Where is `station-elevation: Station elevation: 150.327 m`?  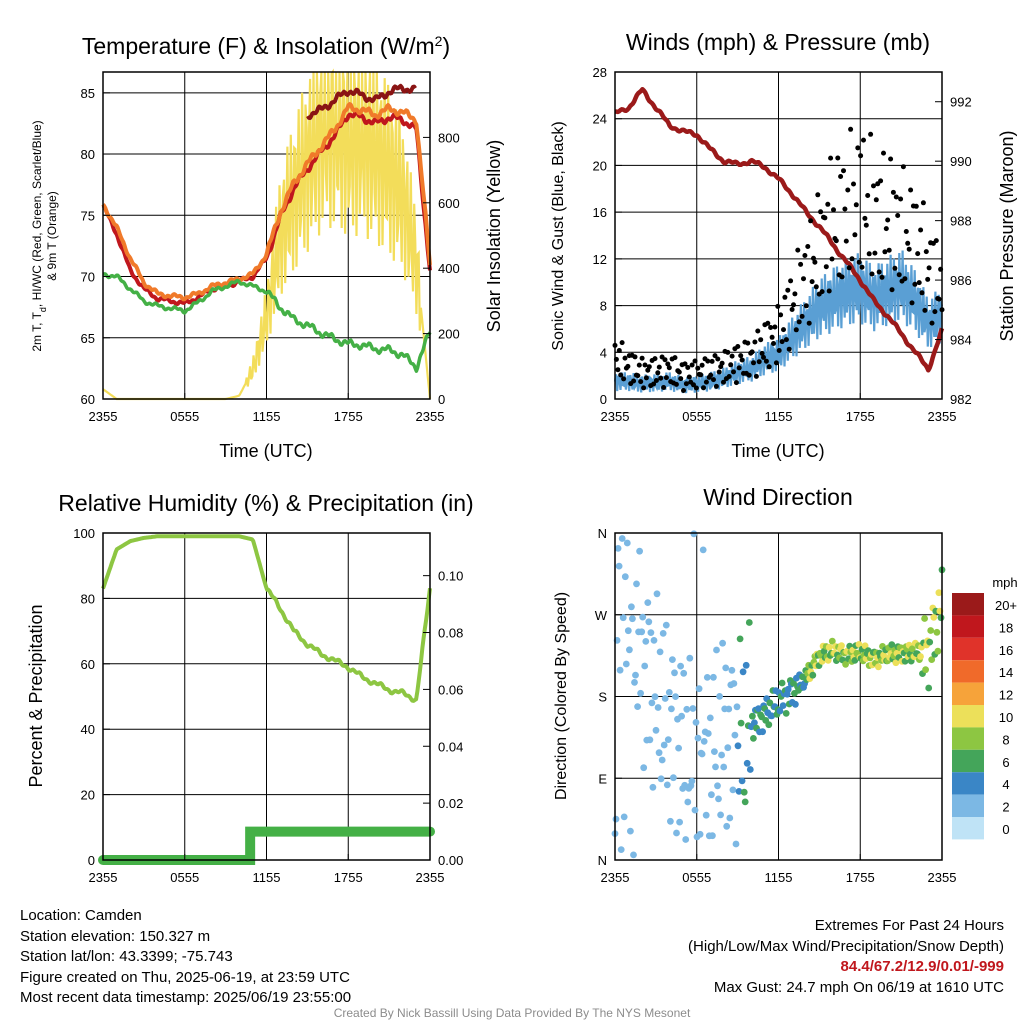 station-elevation: Station elevation: 150.327 m is located at coordinates (115, 936).